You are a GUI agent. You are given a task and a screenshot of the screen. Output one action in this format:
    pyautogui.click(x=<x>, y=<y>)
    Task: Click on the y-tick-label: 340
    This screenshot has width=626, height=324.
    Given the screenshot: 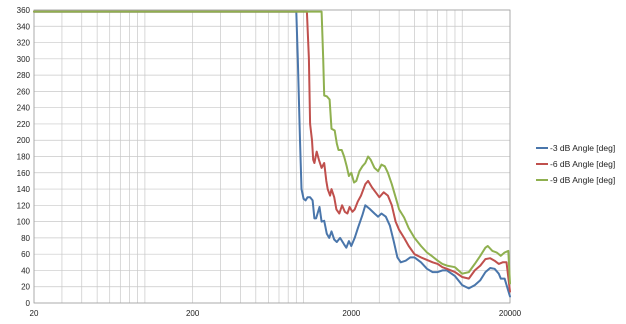 What is the action you would take?
    pyautogui.click(x=24, y=26)
    